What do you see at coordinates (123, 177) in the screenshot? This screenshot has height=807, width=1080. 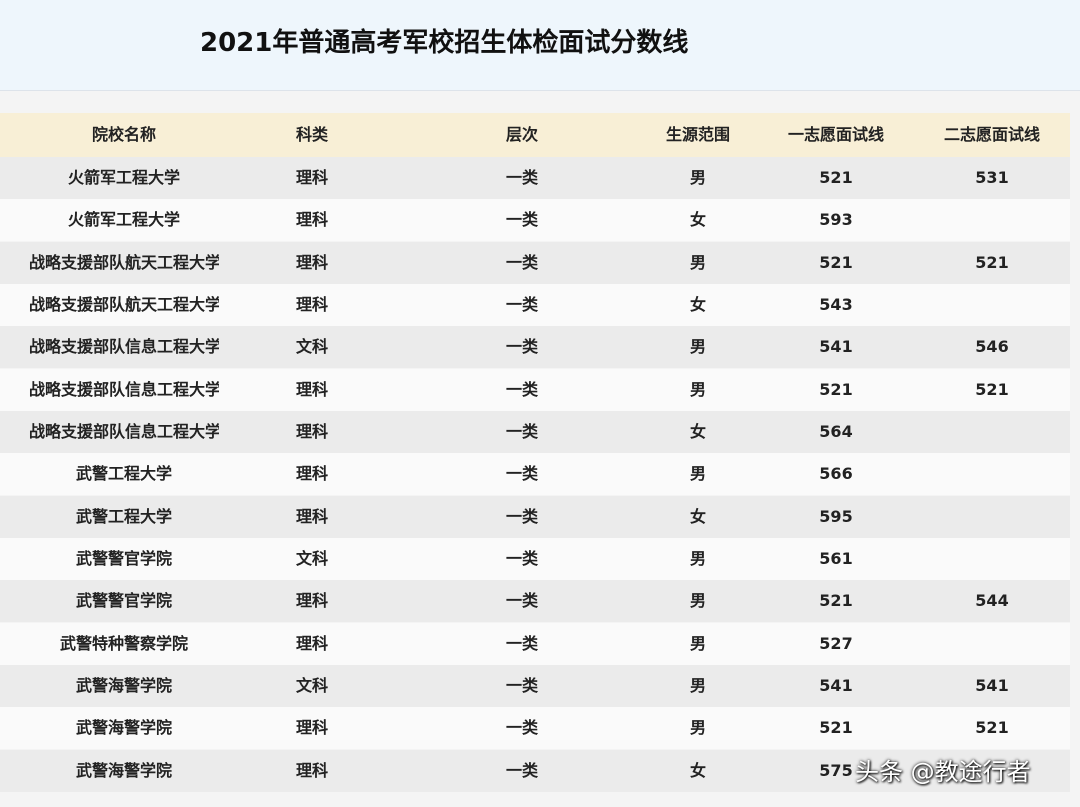 I see `school-name: 火箭军工程大学` at bounding box center [123, 177].